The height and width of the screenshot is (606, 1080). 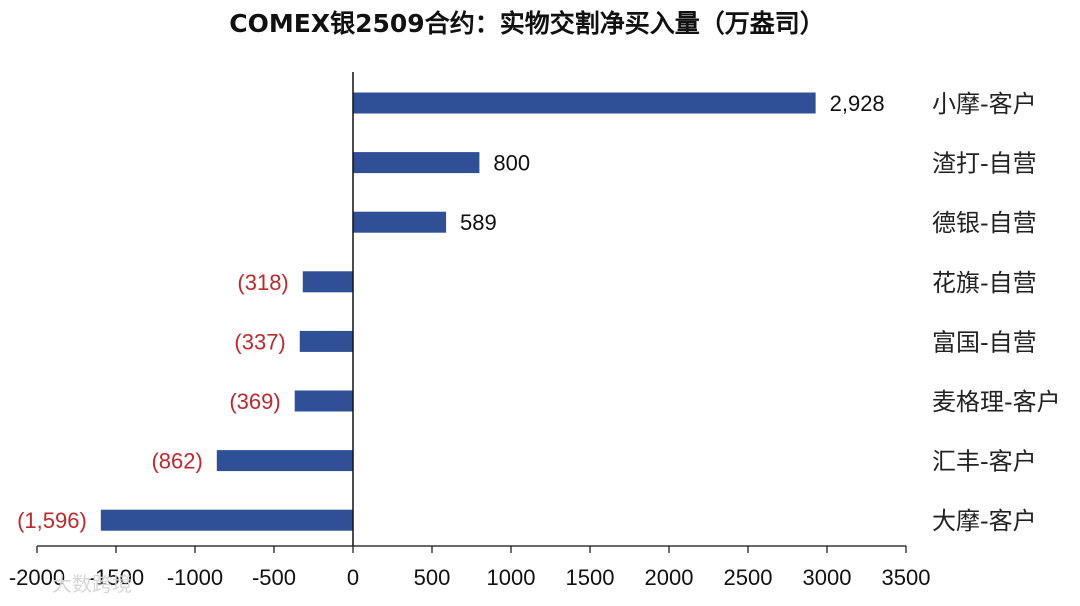 I want to click on x-tick-label: 2500, so click(x=748, y=577).